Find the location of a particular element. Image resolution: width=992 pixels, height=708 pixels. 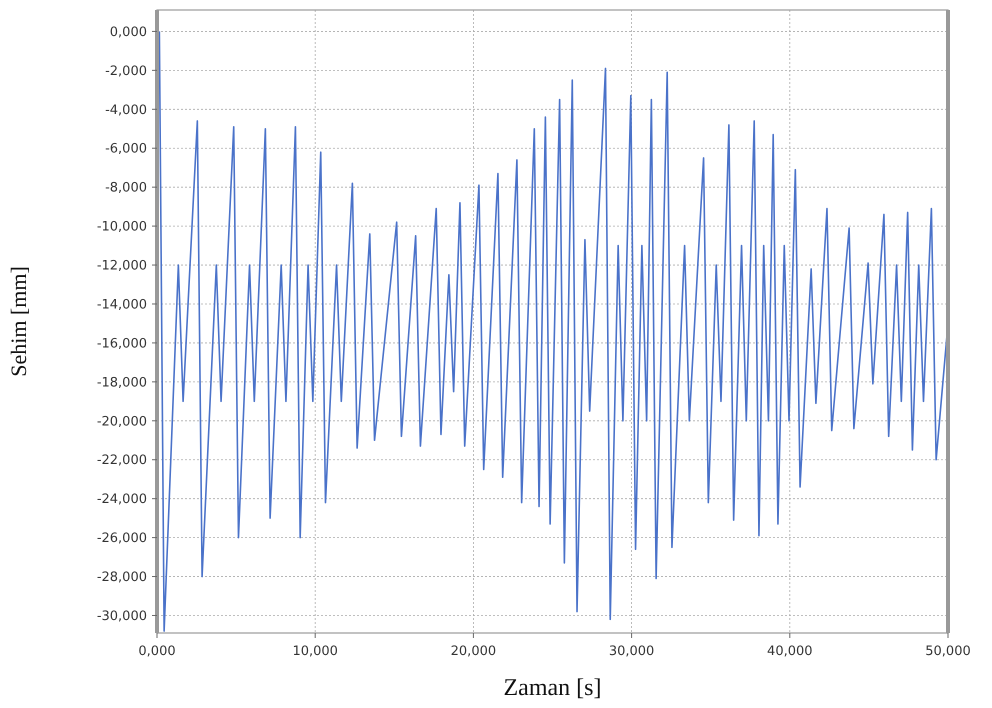

y-tick-label: -24,000 is located at coordinates (121, 500).